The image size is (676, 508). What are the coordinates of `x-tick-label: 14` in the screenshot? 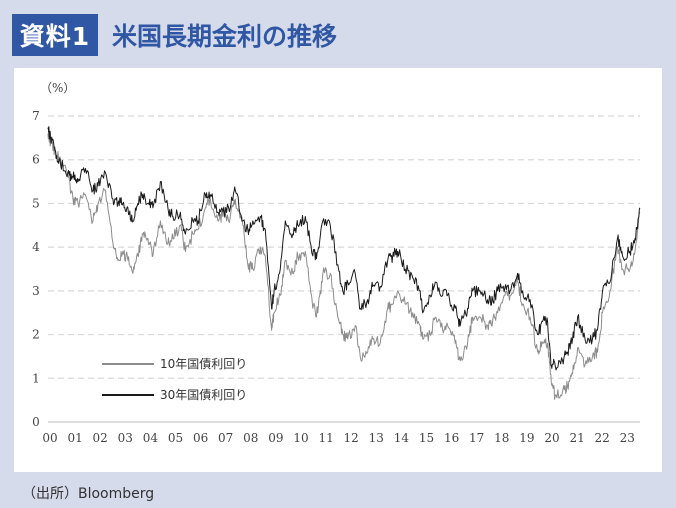 It's located at (402, 438).